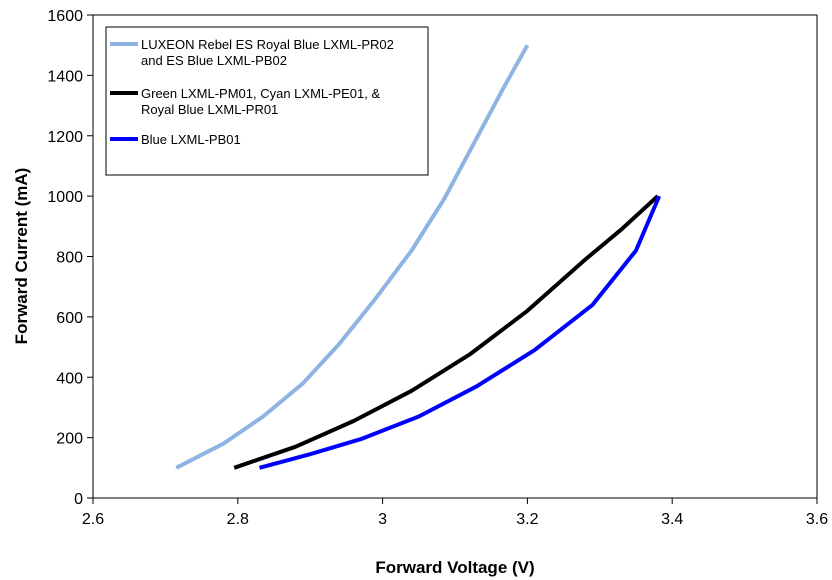  What do you see at coordinates (382, 519) in the screenshot?
I see `x-tick-label: 3` at bounding box center [382, 519].